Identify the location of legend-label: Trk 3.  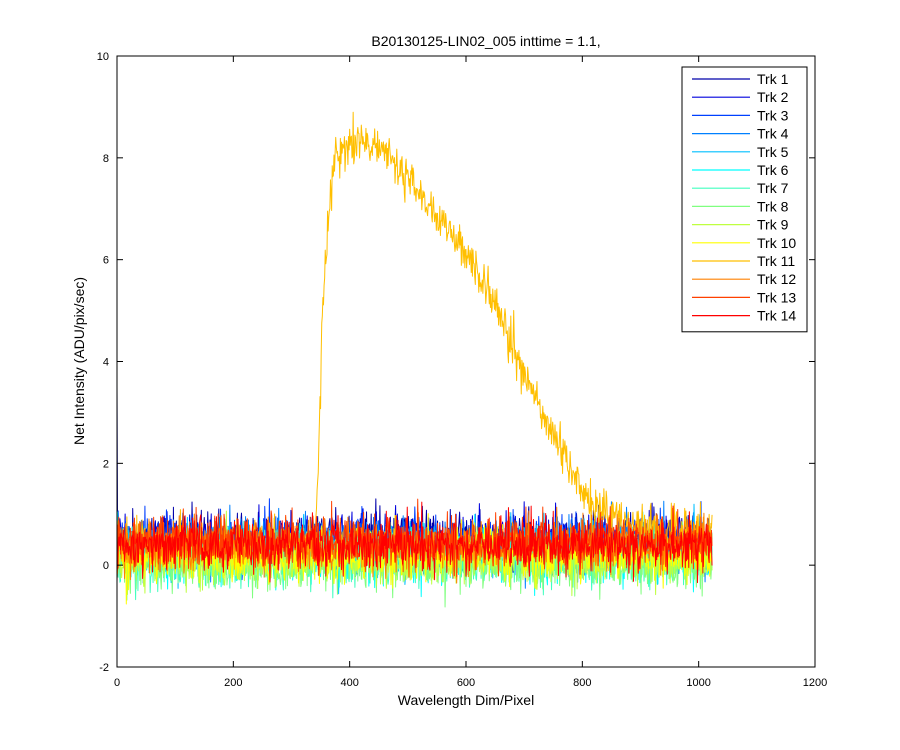
(773, 115).